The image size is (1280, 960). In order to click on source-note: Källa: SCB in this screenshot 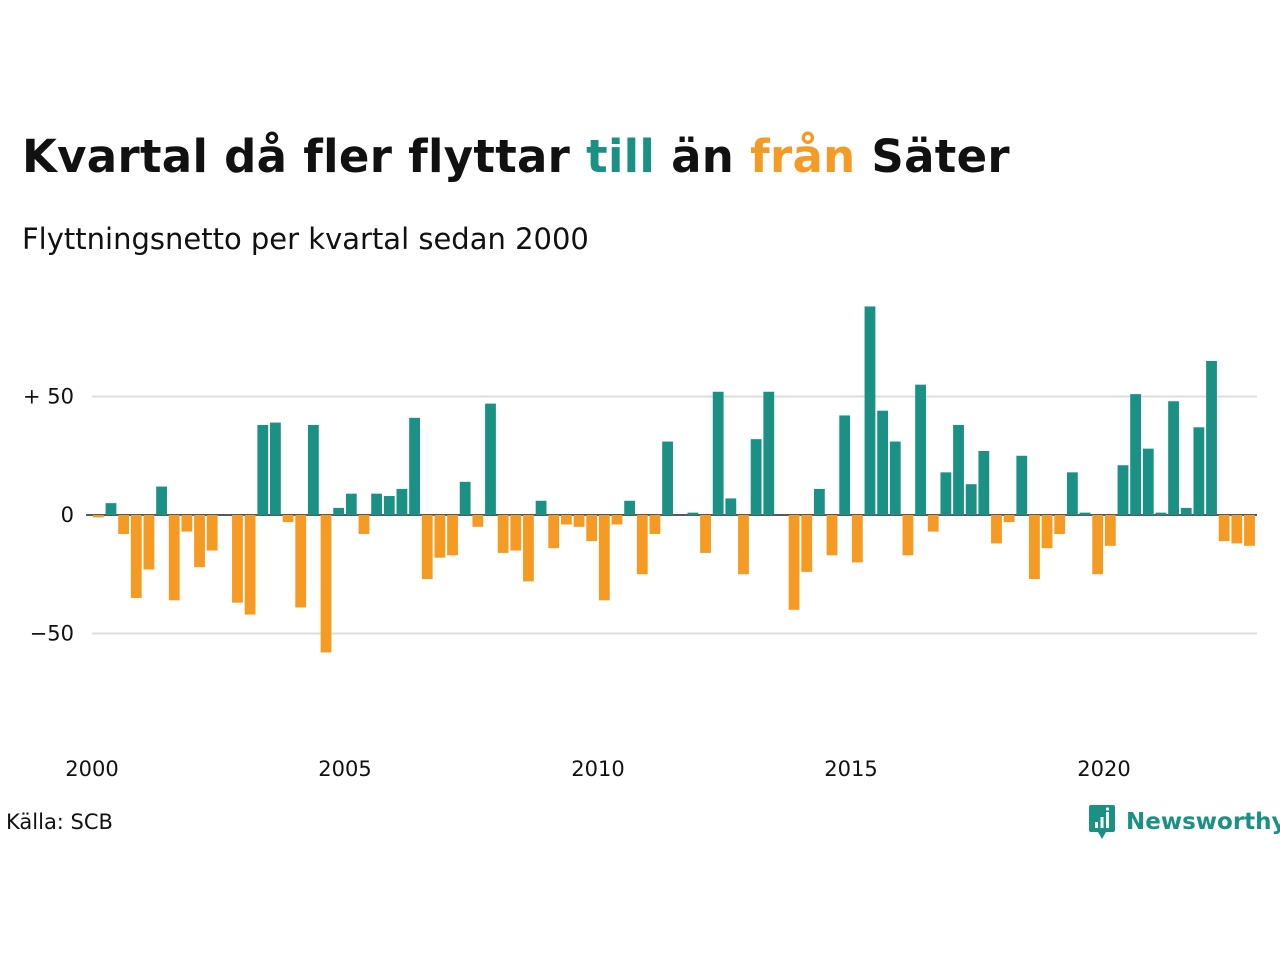, I will do `click(59, 822)`.